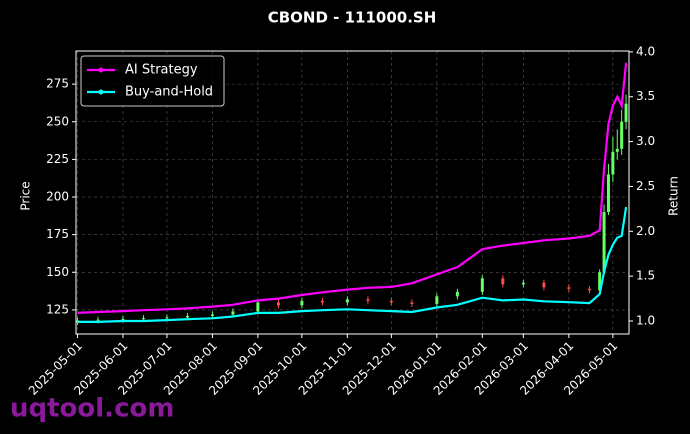 This screenshot has height=434, width=690. Describe the element at coordinates (169, 92) in the screenshot. I see `legend-label: Buy-and-Hold` at that location.